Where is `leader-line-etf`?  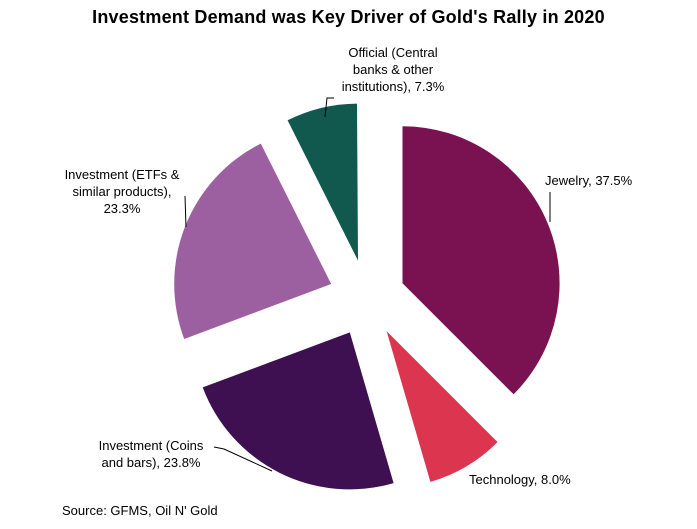 leader-line-etf is located at coordinates (185, 211).